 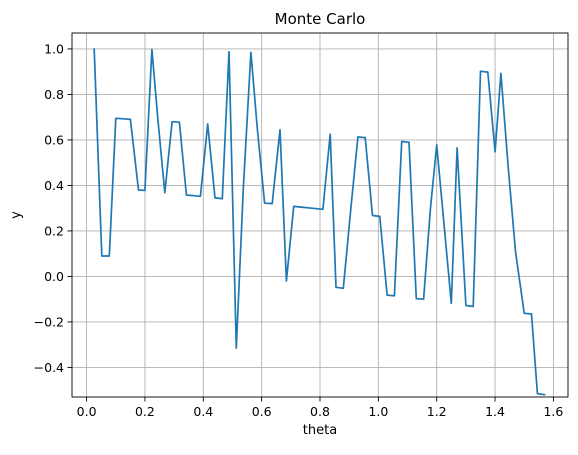 What do you see at coordinates (553, 411) in the screenshot?
I see `x-tick-label: 1.6` at bounding box center [553, 411].